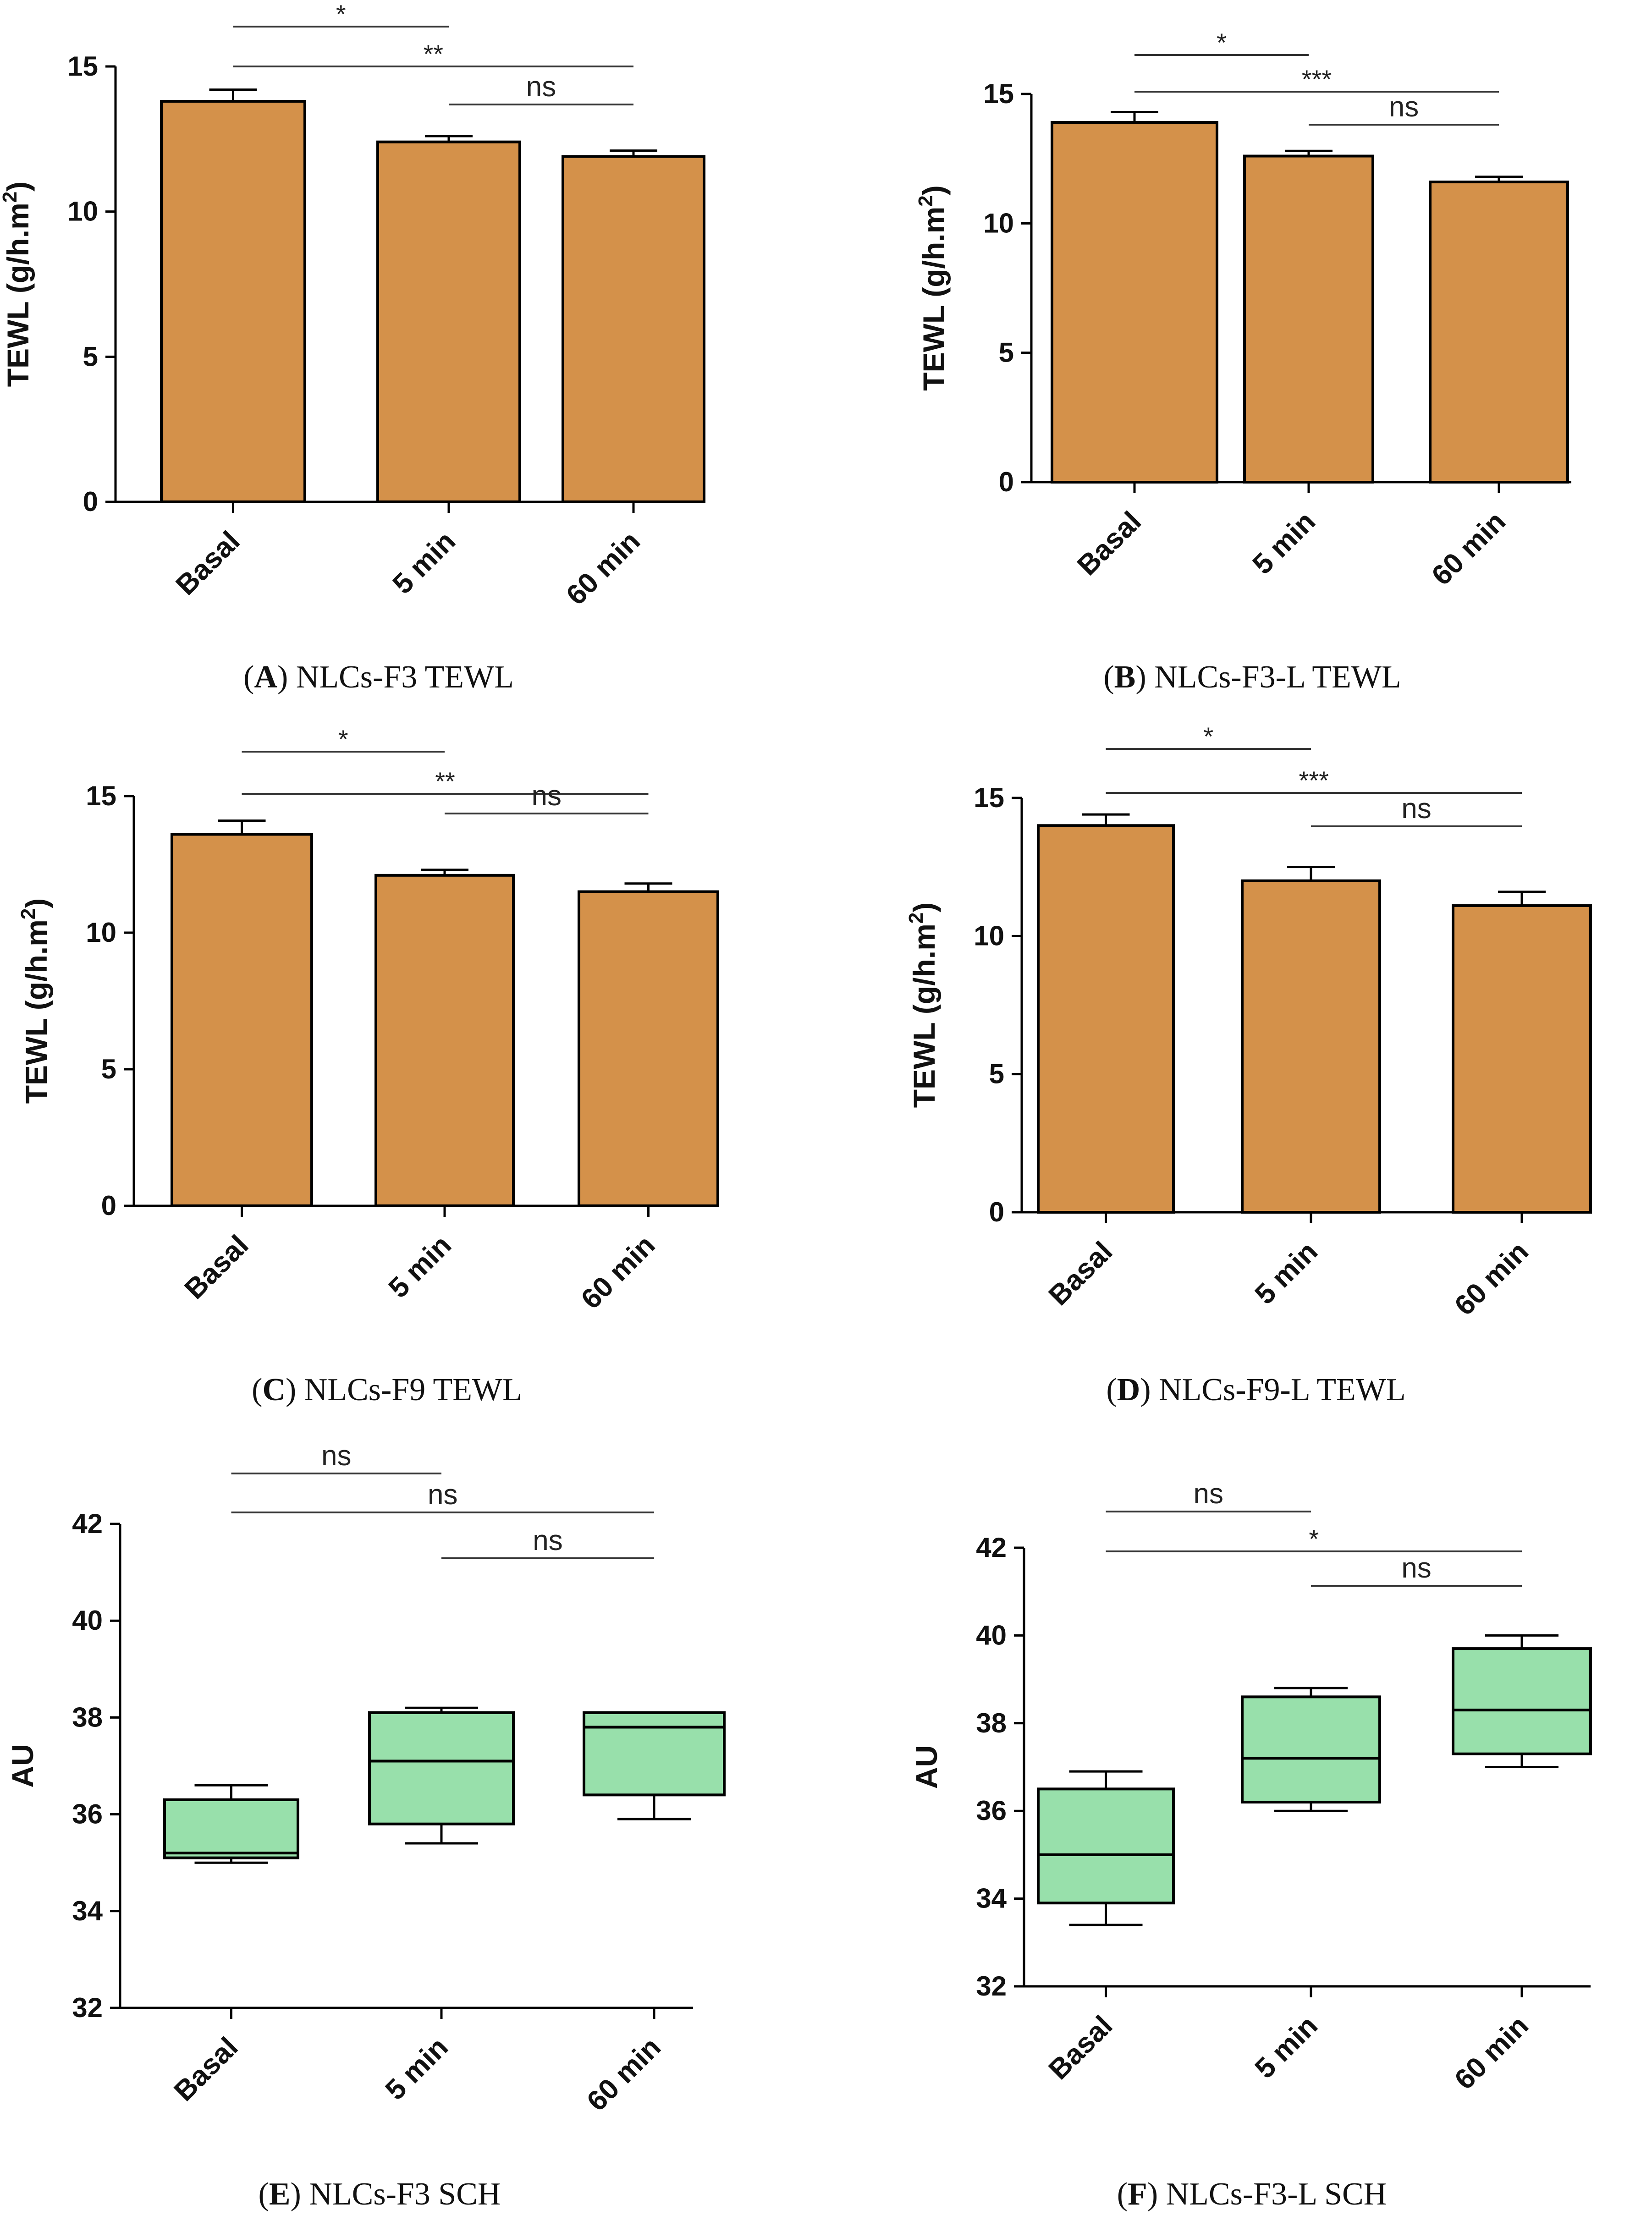 The height and width of the screenshot is (2232, 1652). What do you see at coordinates (1137, 2194) in the screenshot?
I see `caption-letter: F` at bounding box center [1137, 2194].